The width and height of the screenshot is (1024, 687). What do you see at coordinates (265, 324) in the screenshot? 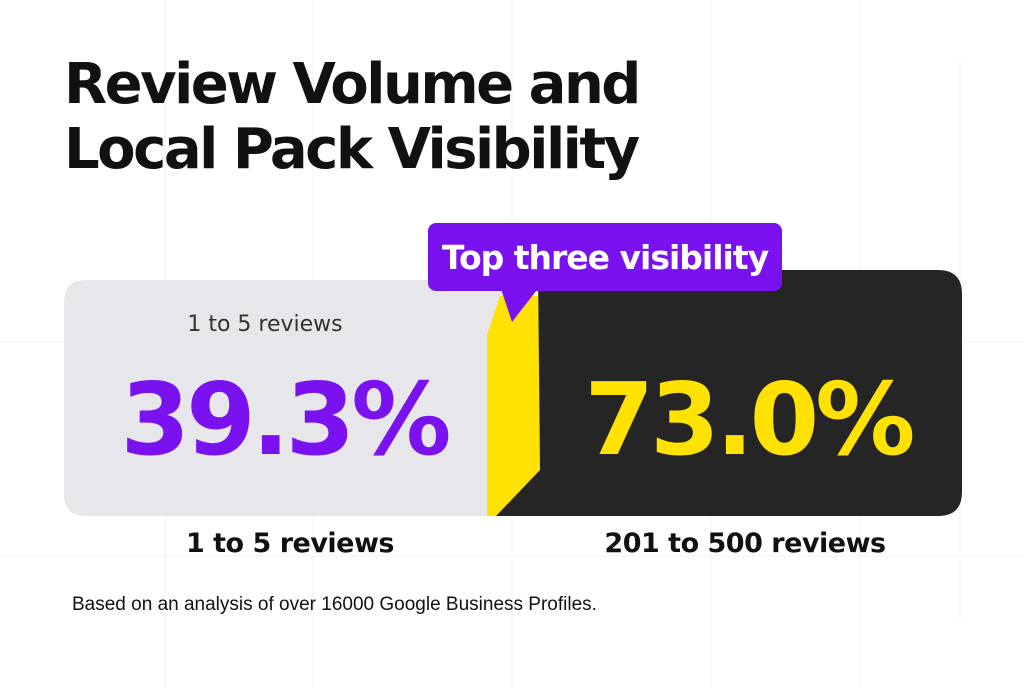
I see `left-panel-label: 1 to 5 reviews` at bounding box center [265, 324].